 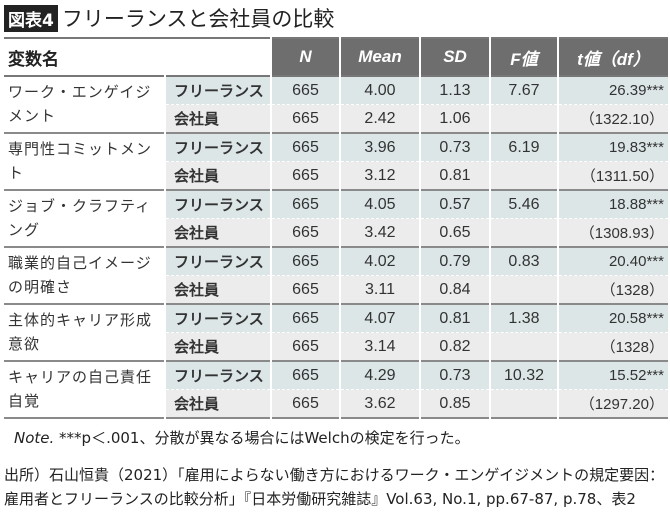 What do you see at coordinates (84, 332) in the screenshot?
I see `variable-name: 主体的キャリア形成意欲` at bounding box center [84, 332].